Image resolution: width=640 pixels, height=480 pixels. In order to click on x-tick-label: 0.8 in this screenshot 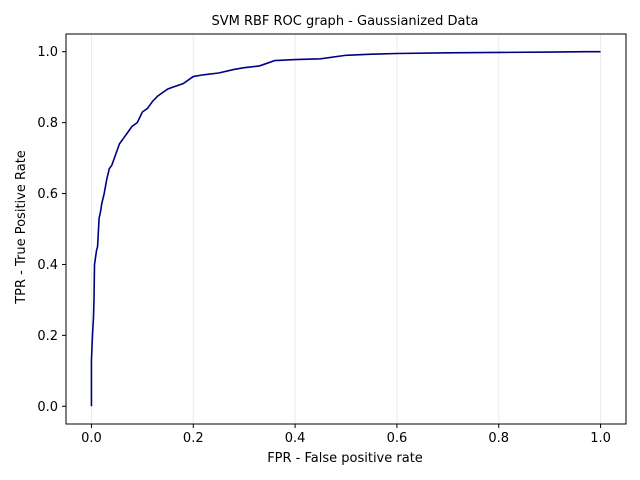, I will do `click(498, 438)`.